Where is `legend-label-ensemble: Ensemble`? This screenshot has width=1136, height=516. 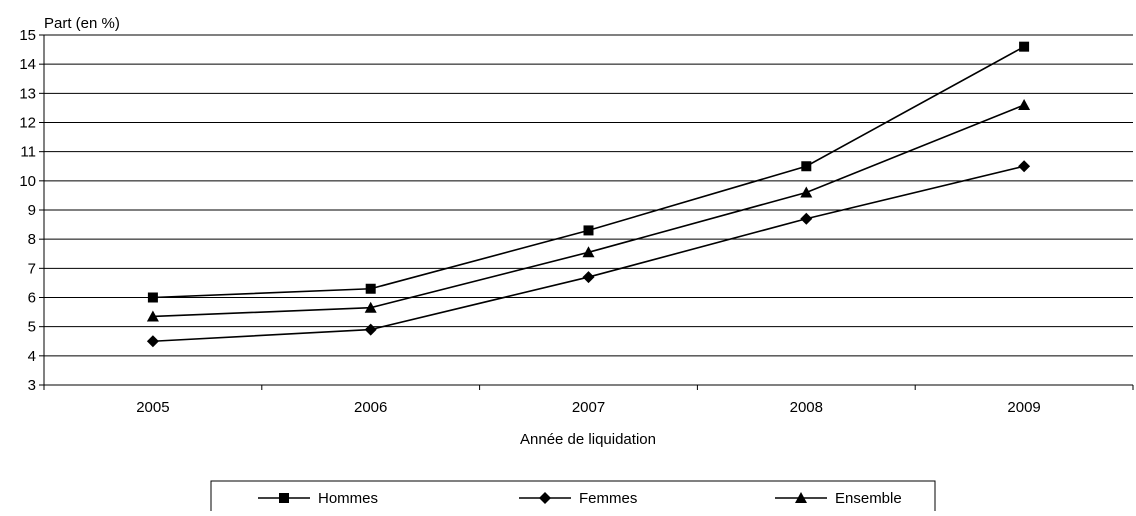
legend-label-ensemble: Ensemble is located at coordinates (868, 498).